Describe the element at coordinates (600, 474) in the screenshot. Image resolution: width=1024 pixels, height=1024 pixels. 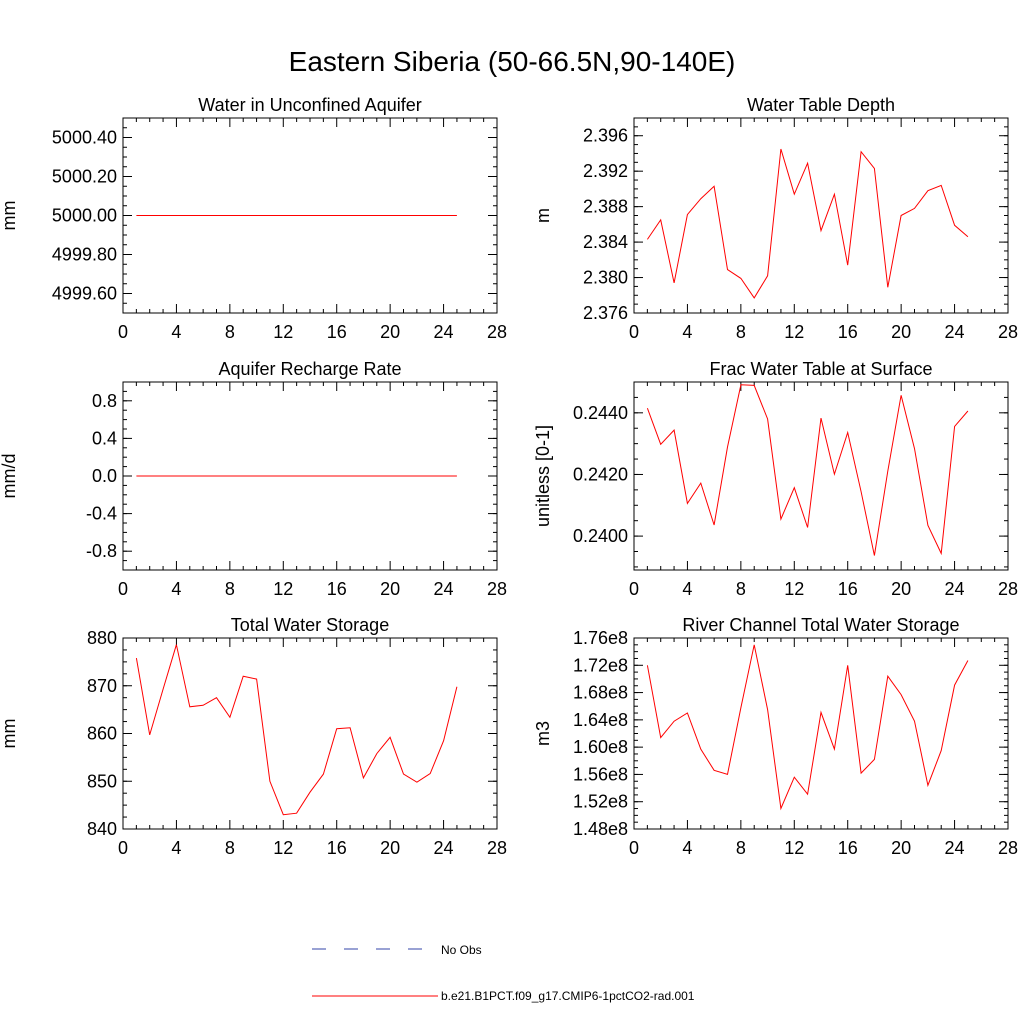
I see `y-tick-label: 0.2420` at that location.